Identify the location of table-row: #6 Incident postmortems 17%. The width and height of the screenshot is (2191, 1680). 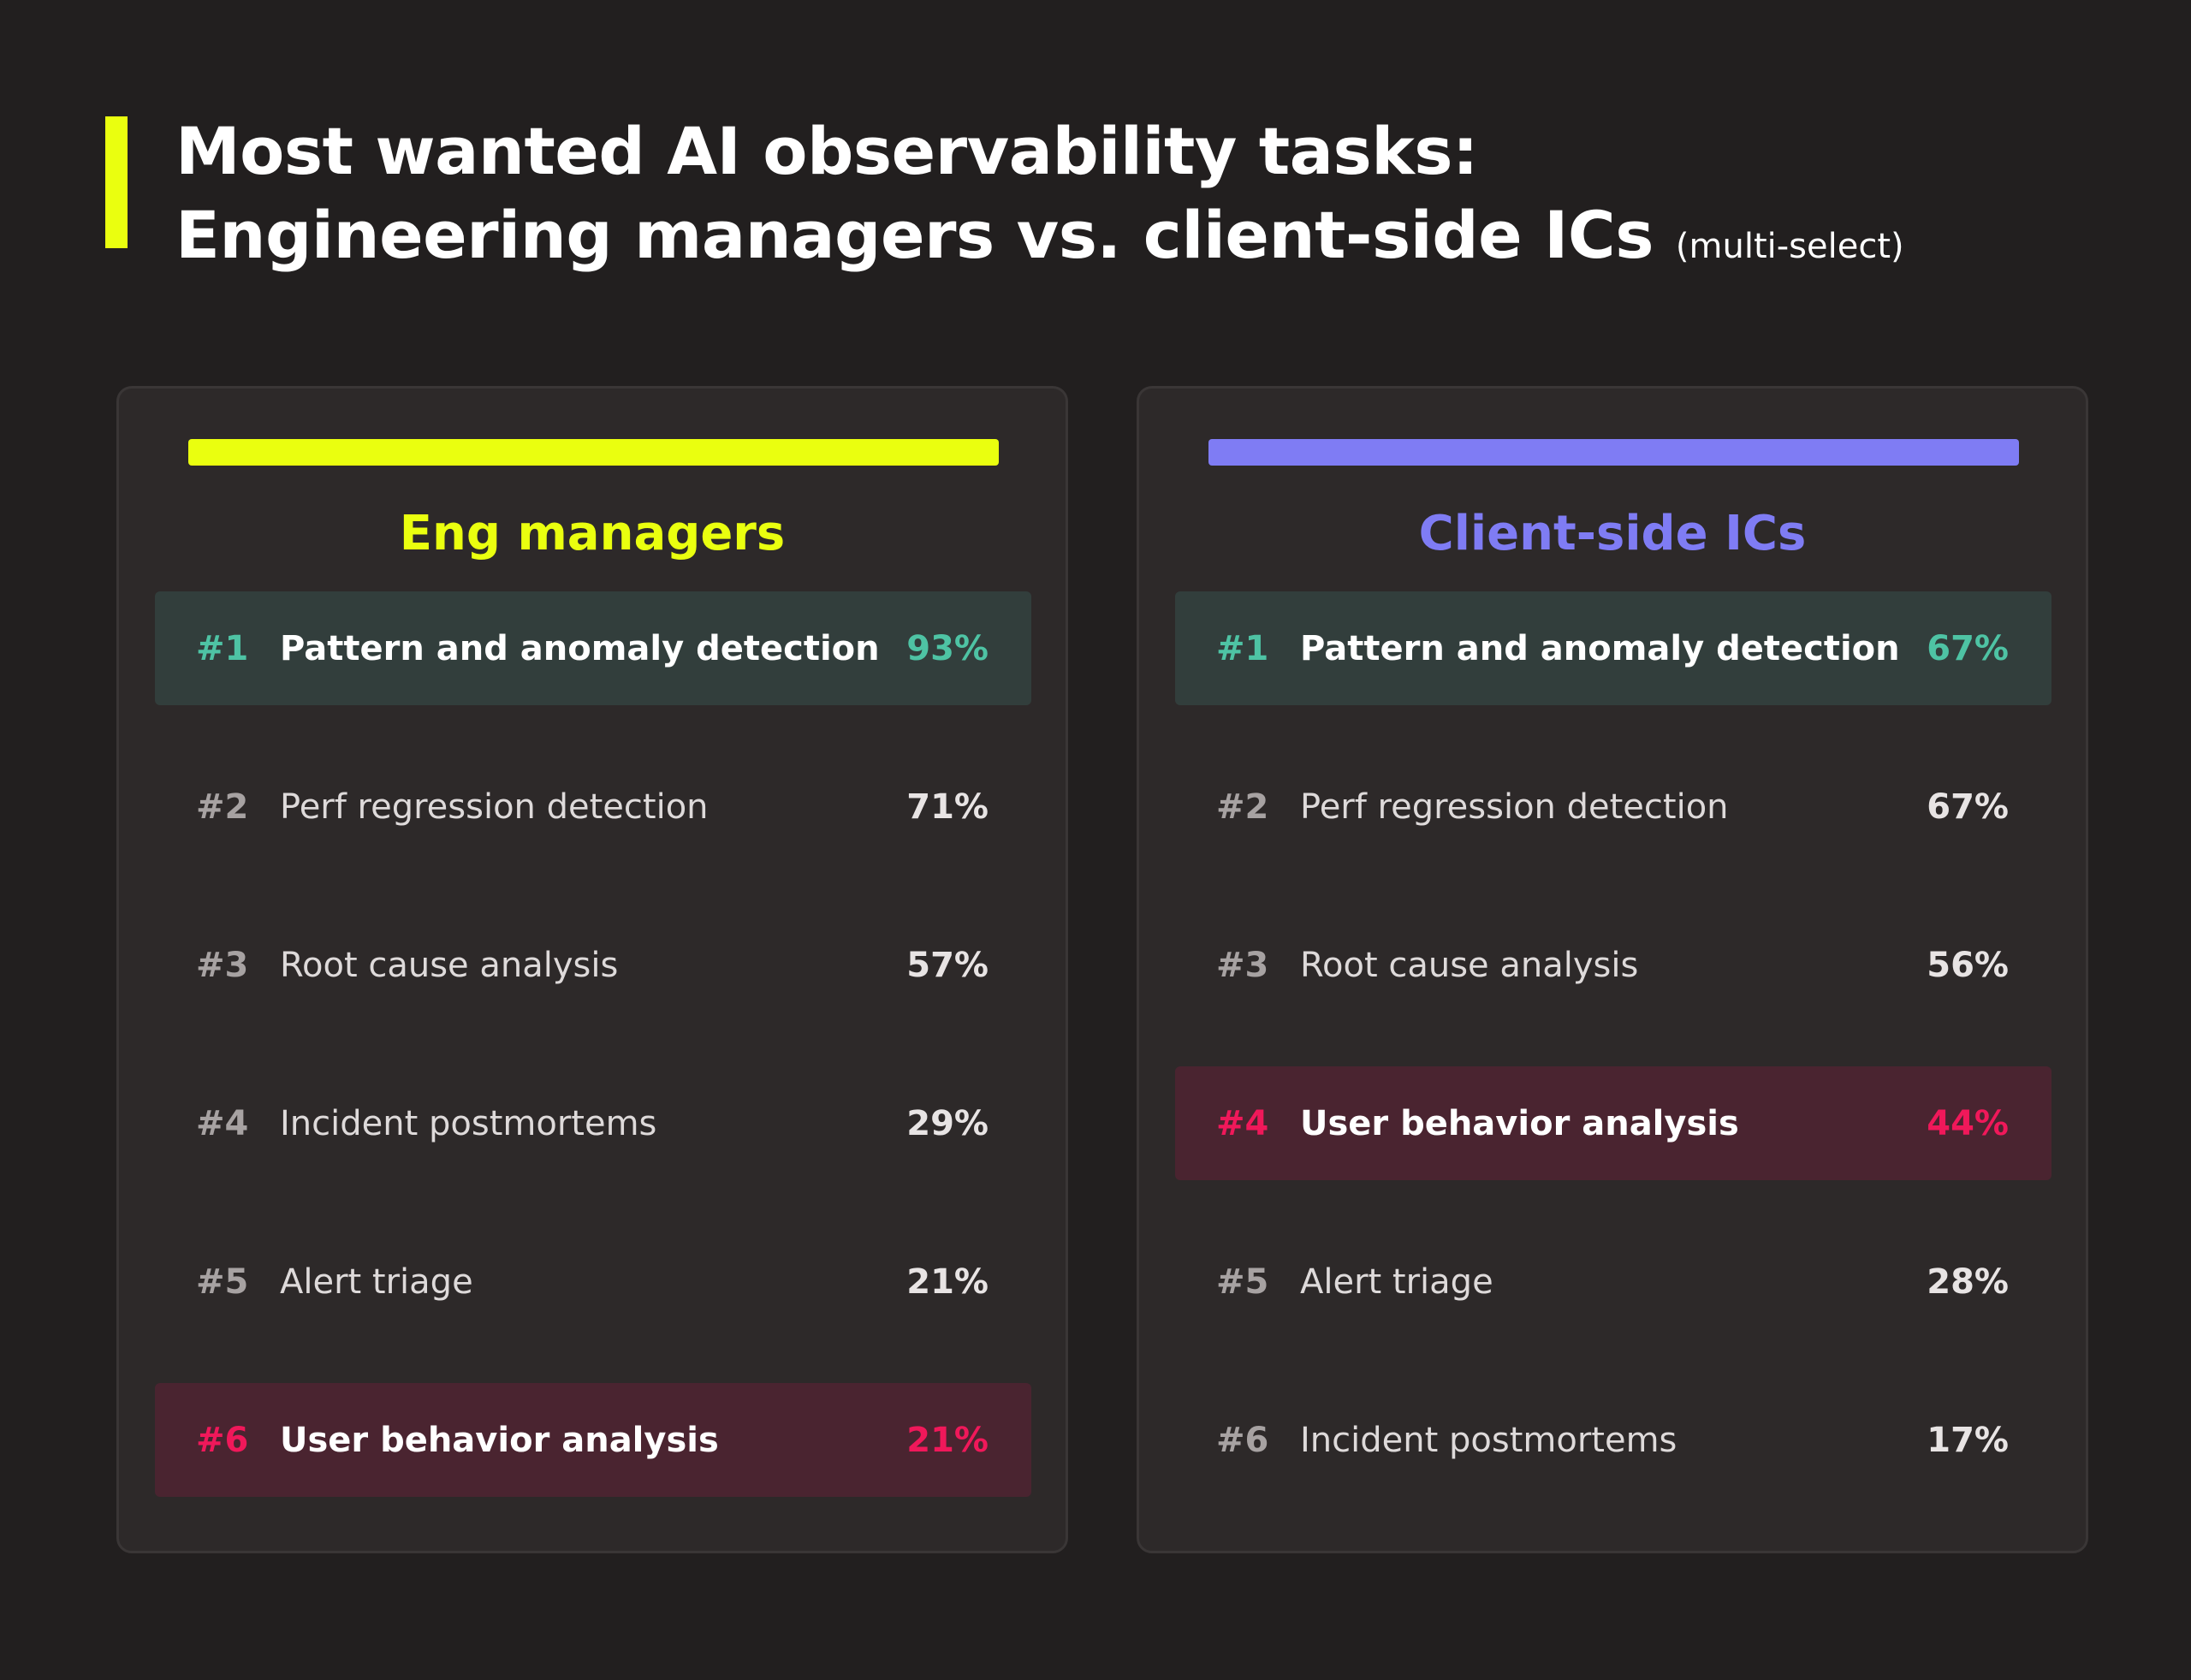
(1613, 1440).